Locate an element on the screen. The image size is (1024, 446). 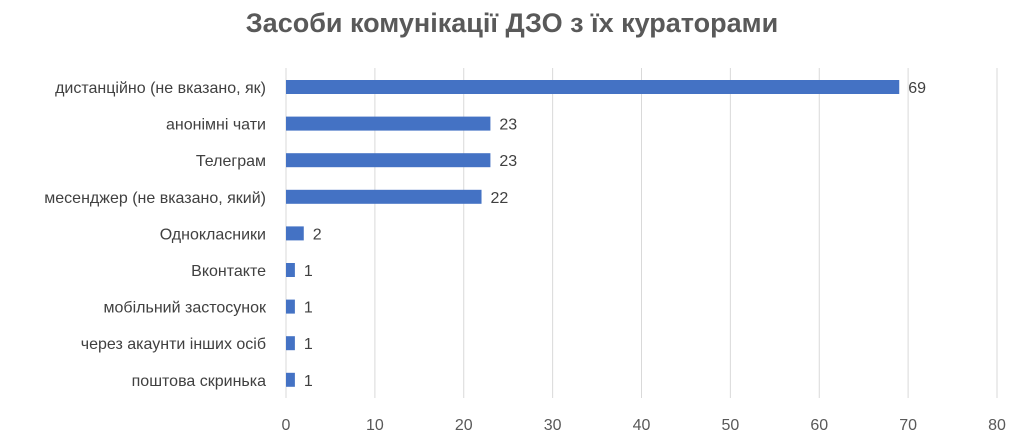
data-label: 22 is located at coordinates (500, 198).